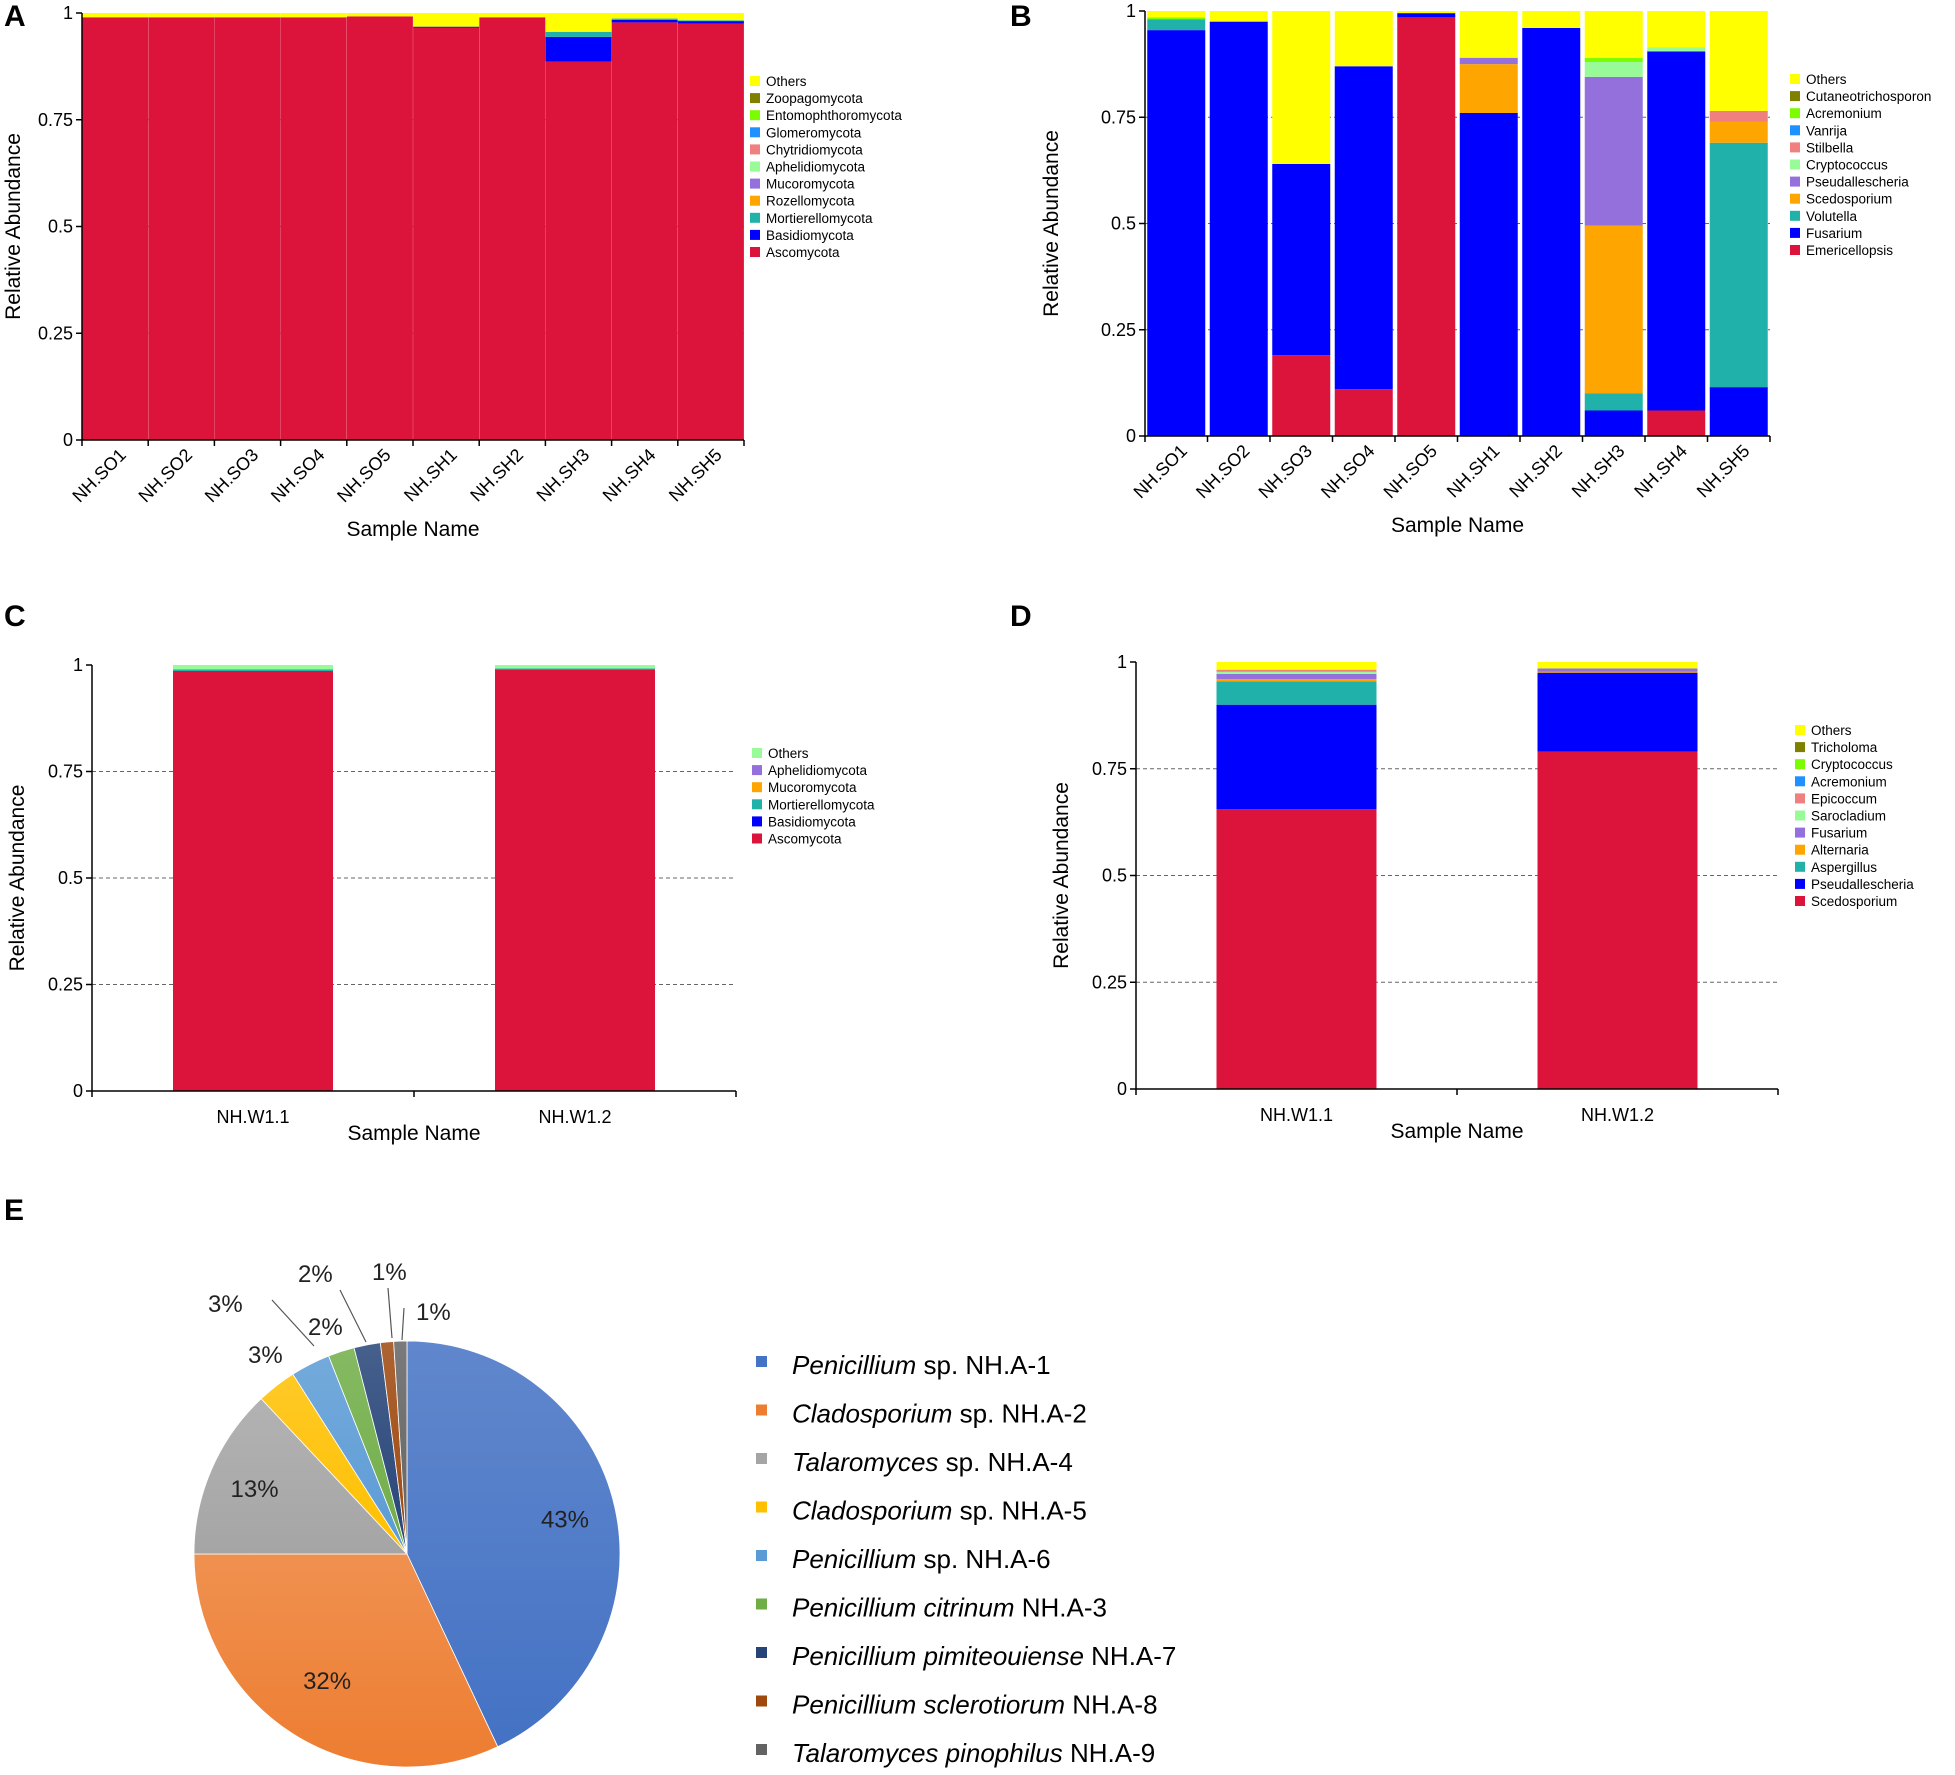 The width and height of the screenshot is (1955, 1775). Describe the element at coordinates (1296, 949) in the screenshot. I see `bar-segment-scedosporium` at that location.